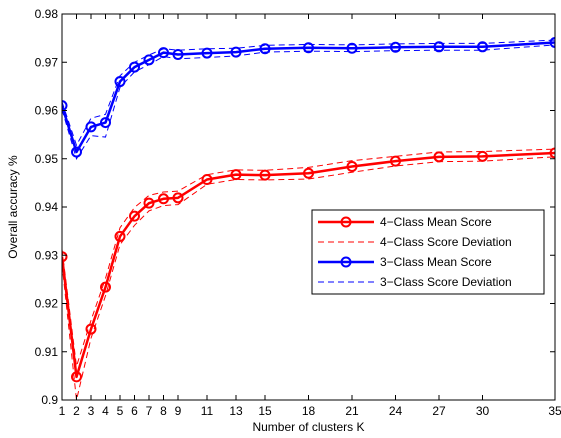  I want to click on legend-item: 4−Class Mean Score, so click(405, 222).